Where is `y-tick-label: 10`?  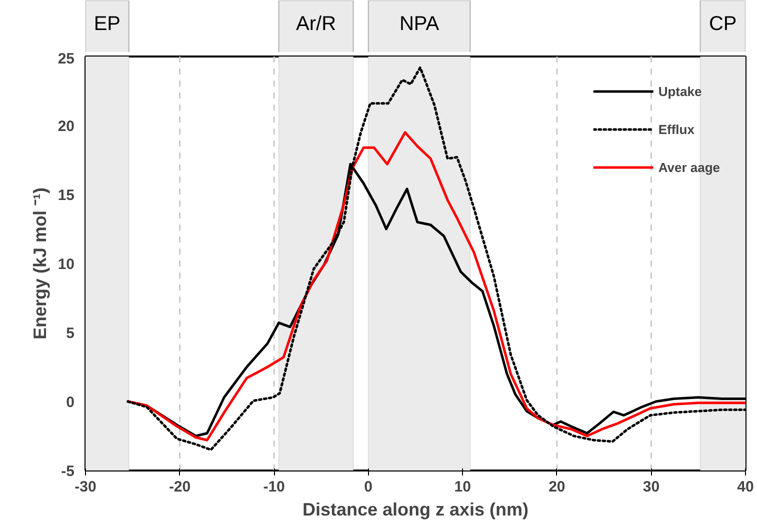 y-tick-label: 10 is located at coordinates (66, 264).